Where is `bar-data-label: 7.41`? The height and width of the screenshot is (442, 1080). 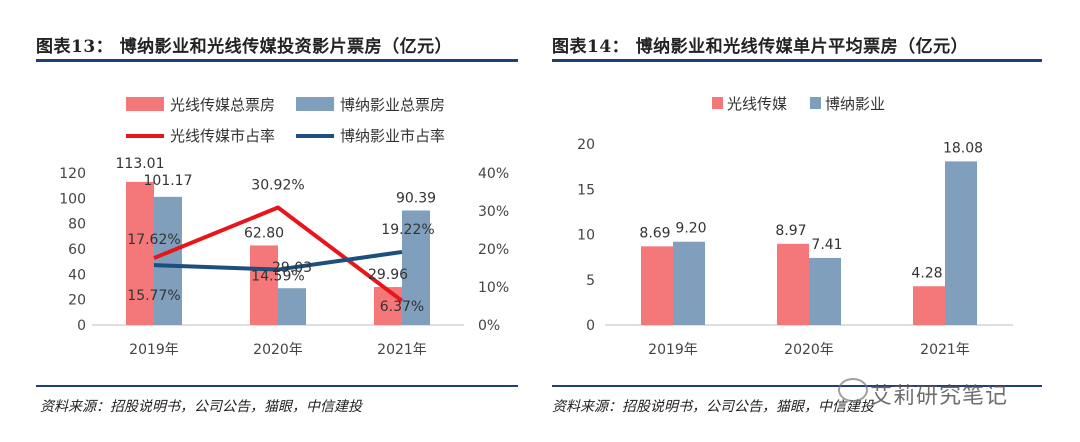
bar-data-label: 7.41 is located at coordinates (826, 245).